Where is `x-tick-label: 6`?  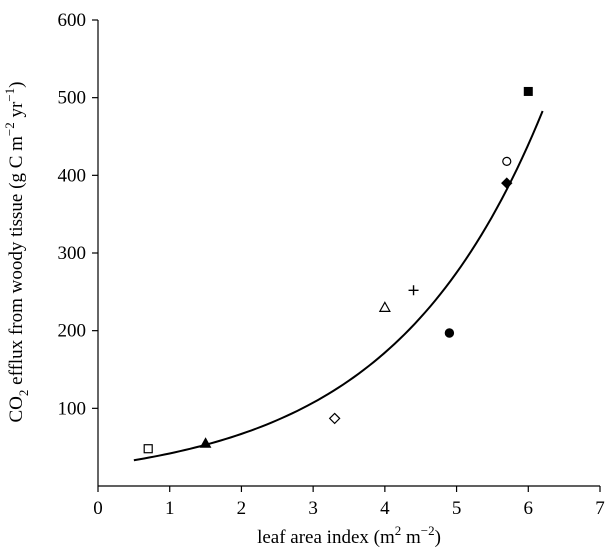 x-tick-label: 6 is located at coordinates (529, 508).